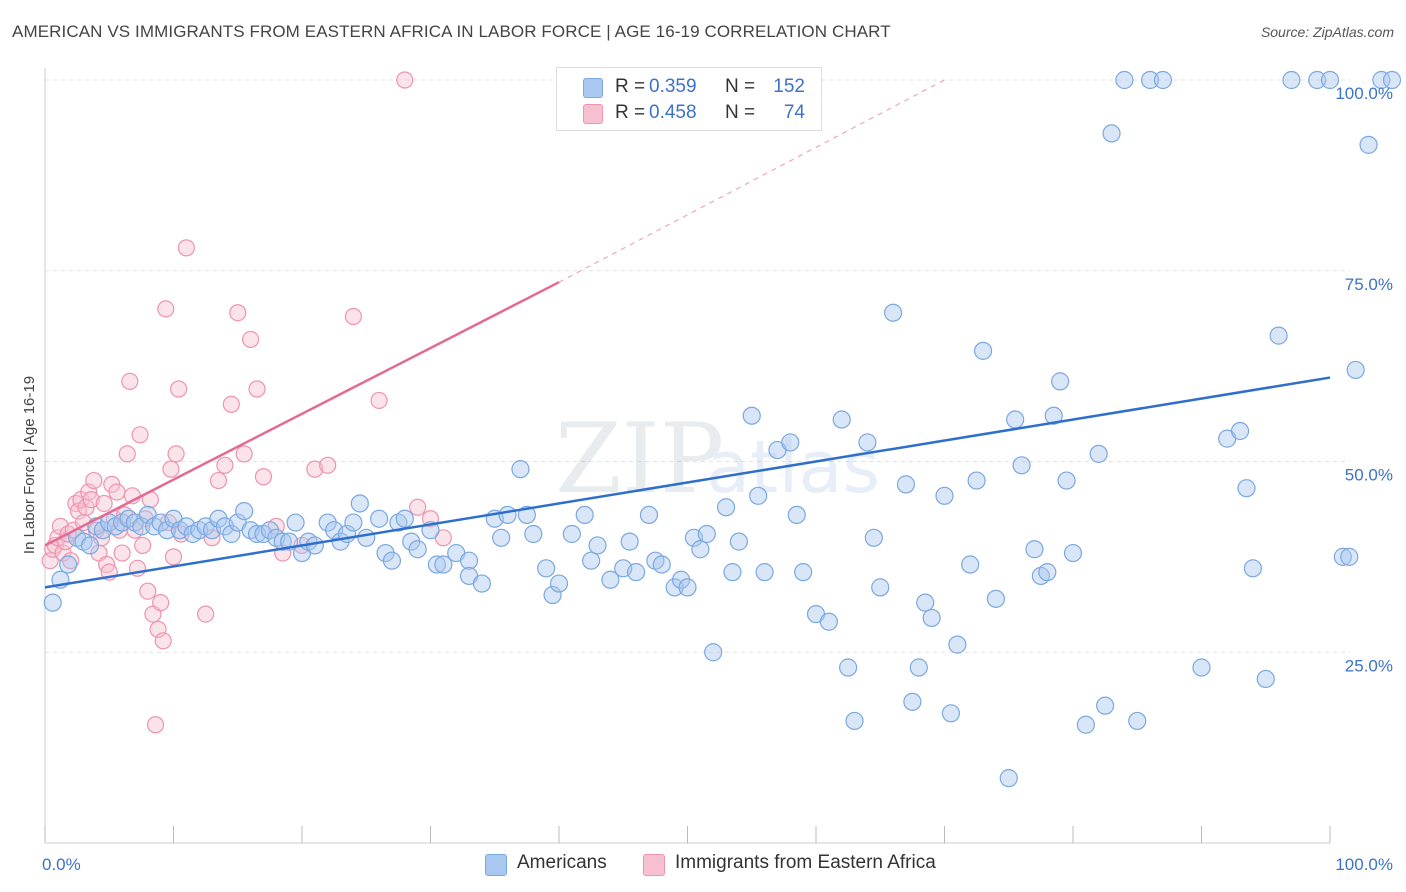 This screenshot has height=892, width=1406. Describe the element at coordinates (630, 86) in the screenshot. I see `r-label: R =` at that location.